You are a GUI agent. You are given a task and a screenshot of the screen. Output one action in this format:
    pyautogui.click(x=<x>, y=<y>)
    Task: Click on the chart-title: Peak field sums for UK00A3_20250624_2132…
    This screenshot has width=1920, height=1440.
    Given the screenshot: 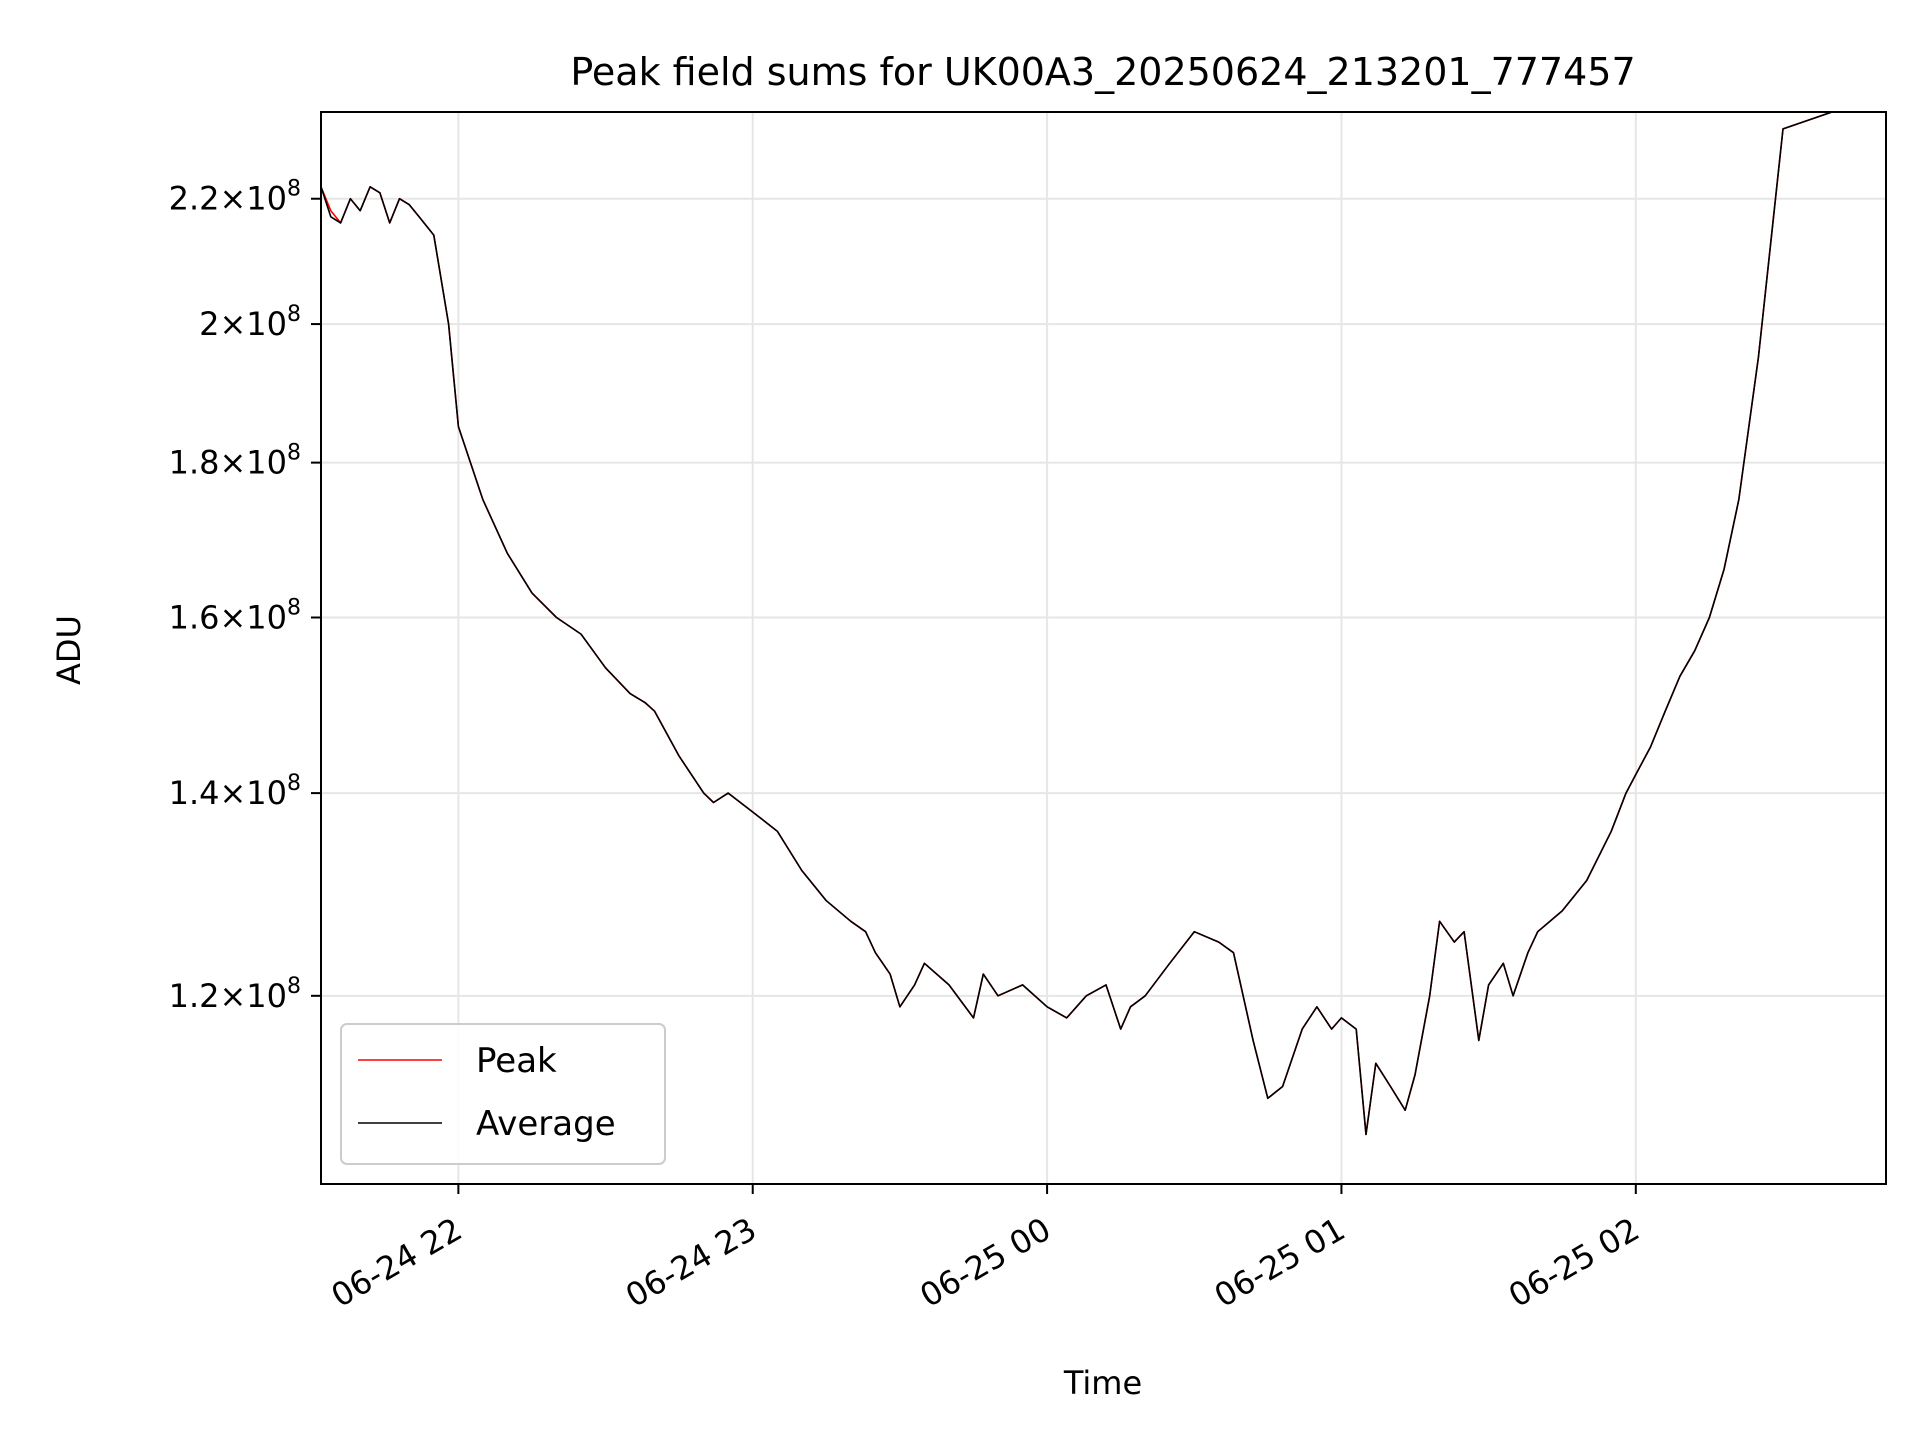 What is the action you would take?
    pyautogui.click(x=1102, y=72)
    